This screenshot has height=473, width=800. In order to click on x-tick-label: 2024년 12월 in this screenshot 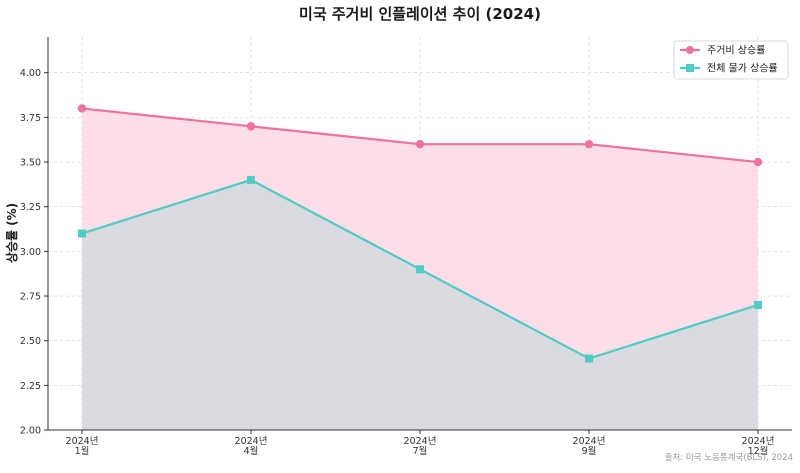, I will do `click(758, 446)`.